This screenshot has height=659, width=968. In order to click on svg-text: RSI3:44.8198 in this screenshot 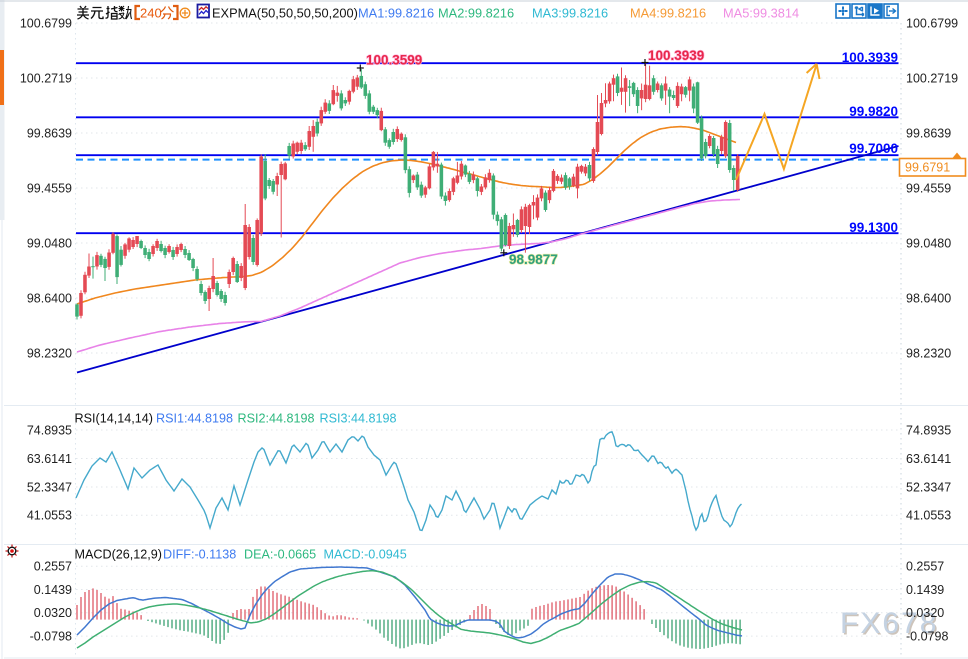, I will do `click(358, 419)`.